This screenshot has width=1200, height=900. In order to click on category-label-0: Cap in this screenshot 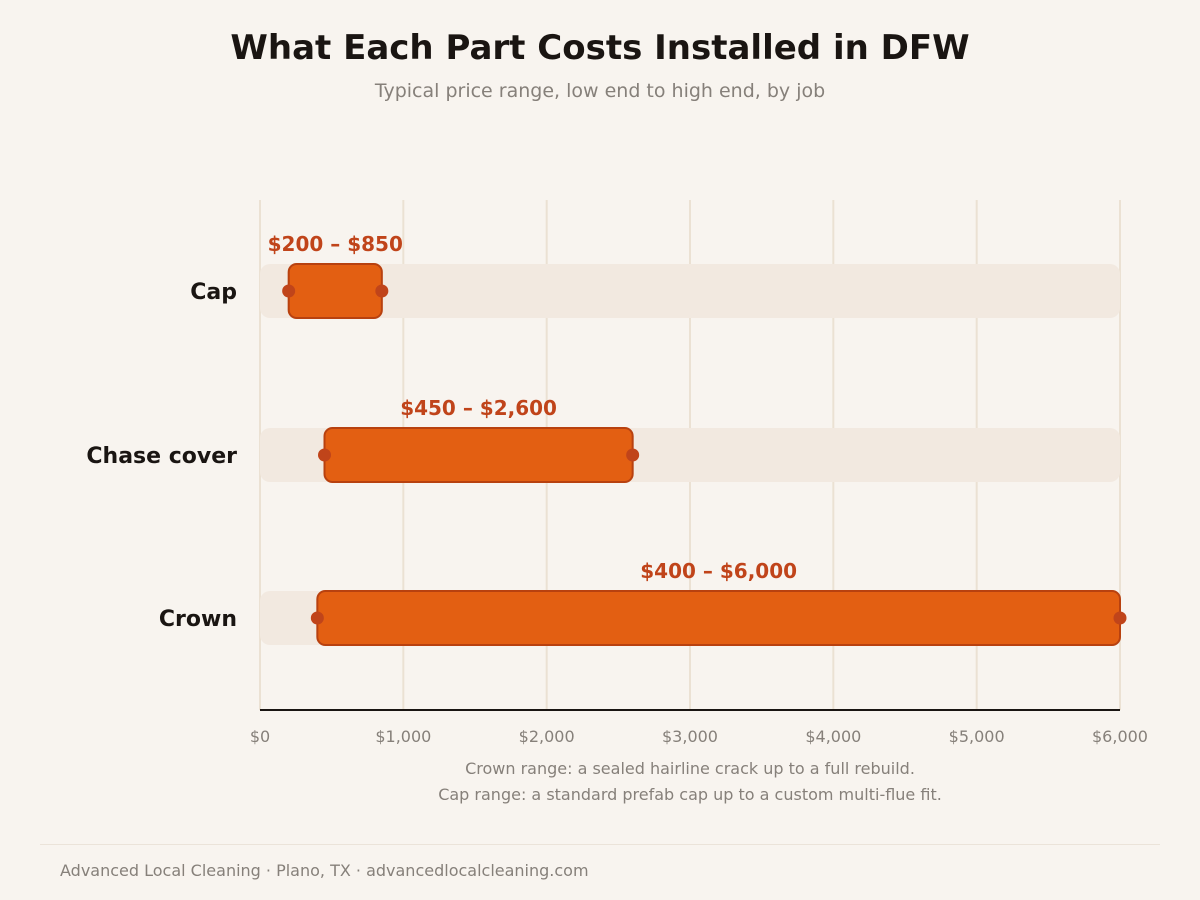, I will do `click(213, 292)`.